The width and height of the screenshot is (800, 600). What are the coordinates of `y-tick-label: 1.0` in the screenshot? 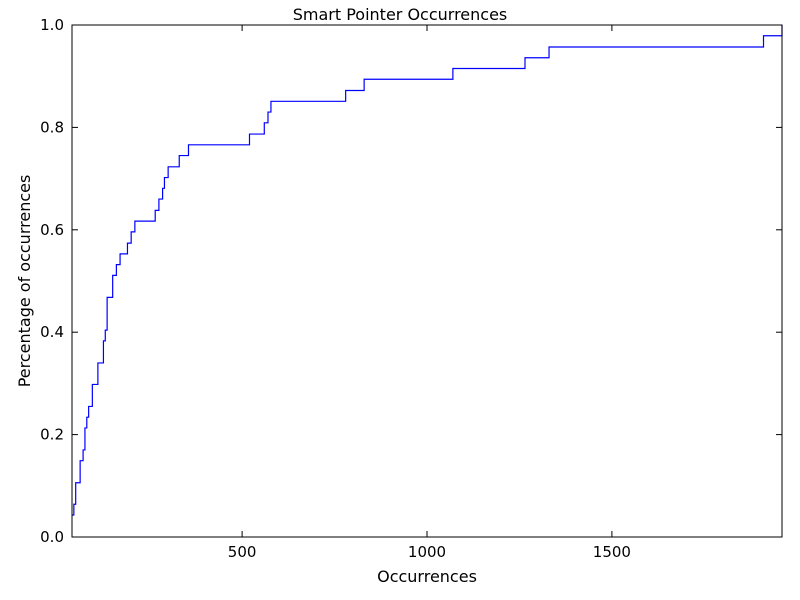 It's located at (52, 25).